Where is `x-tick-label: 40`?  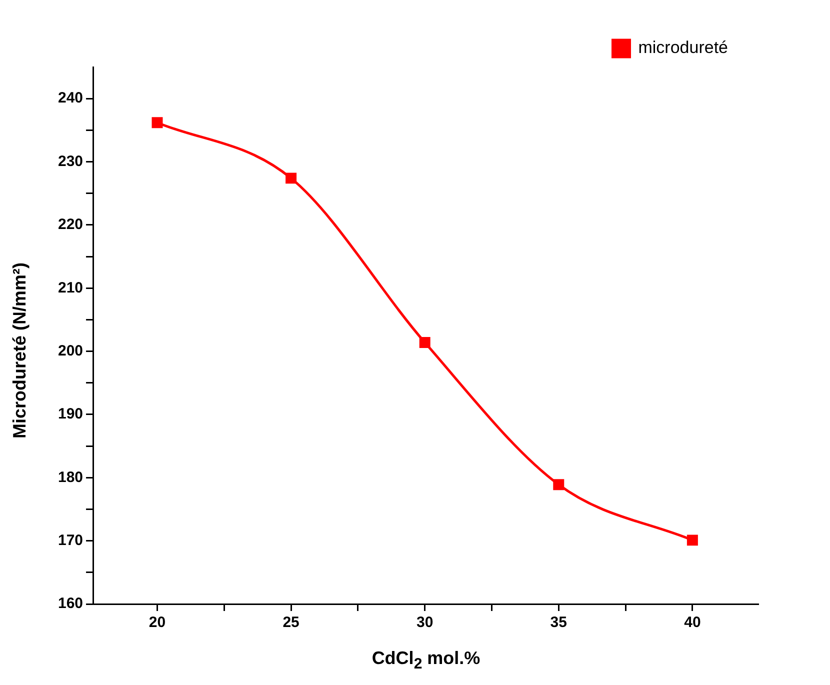
x-tick-label: 40 is located at coordinates (692, 623).